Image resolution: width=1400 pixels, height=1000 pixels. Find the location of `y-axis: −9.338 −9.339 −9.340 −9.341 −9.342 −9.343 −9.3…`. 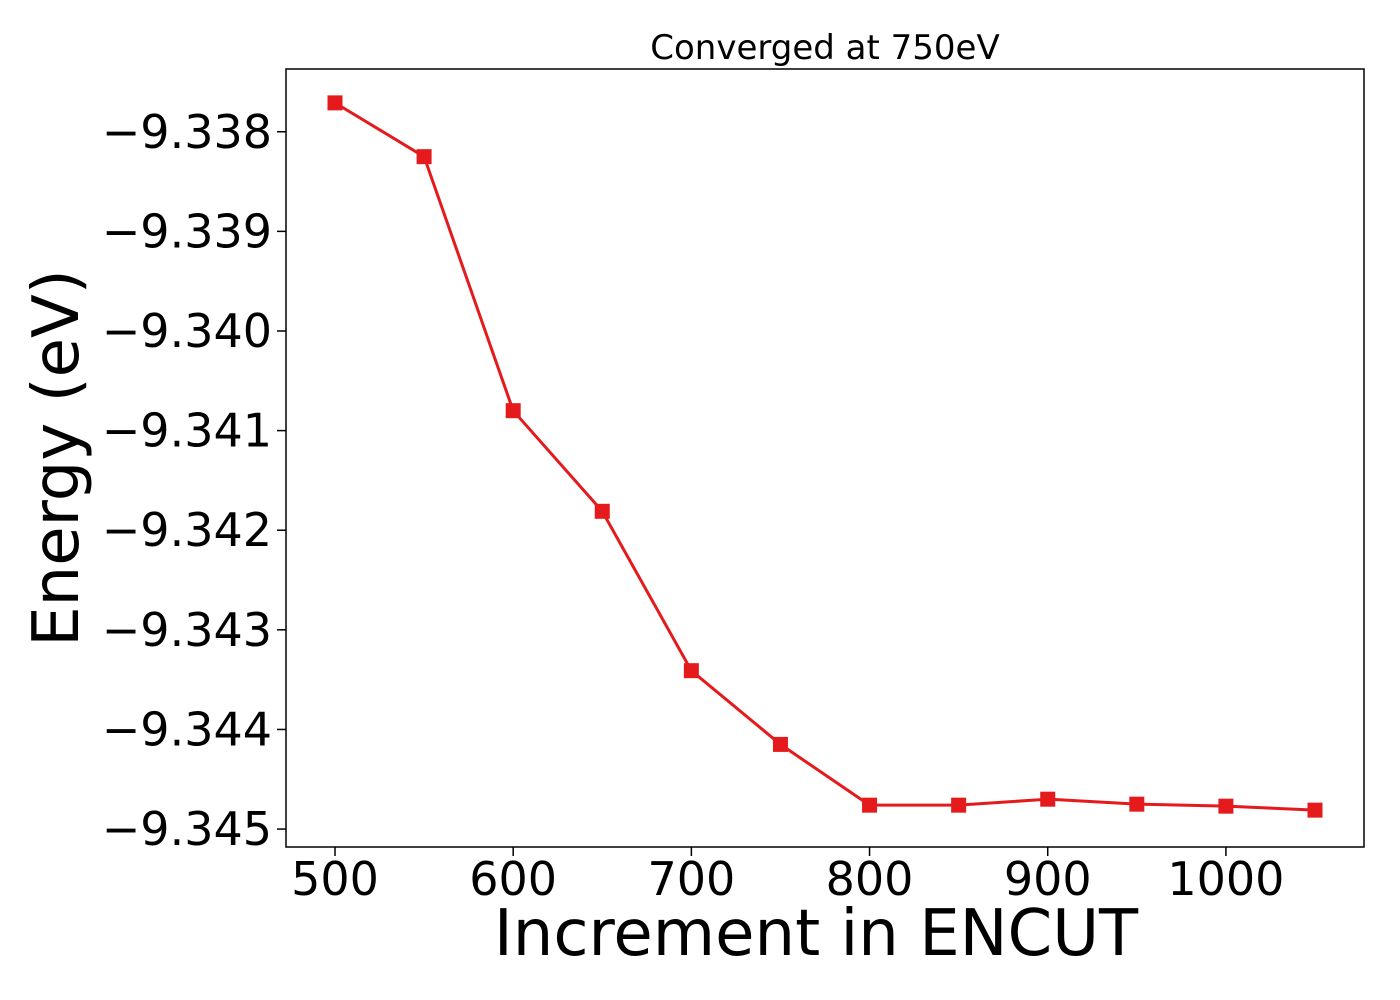

y-axis: −9.338 −9.339 −9.340 −9.341 −9.342 −9.343 −9.3… is located at coordinates (194, 480).